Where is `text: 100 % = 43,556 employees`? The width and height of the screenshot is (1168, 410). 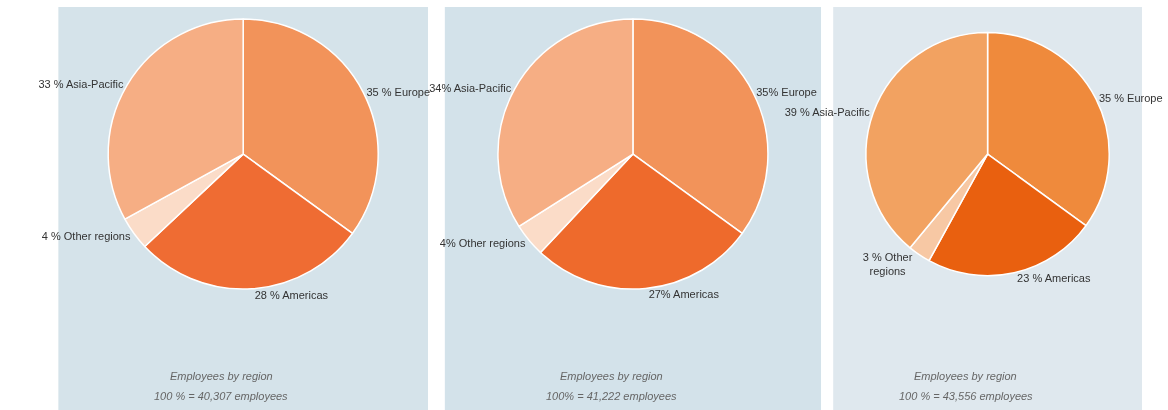
text: 100 % = 43,556 employees is located at coordinates (966, 396).